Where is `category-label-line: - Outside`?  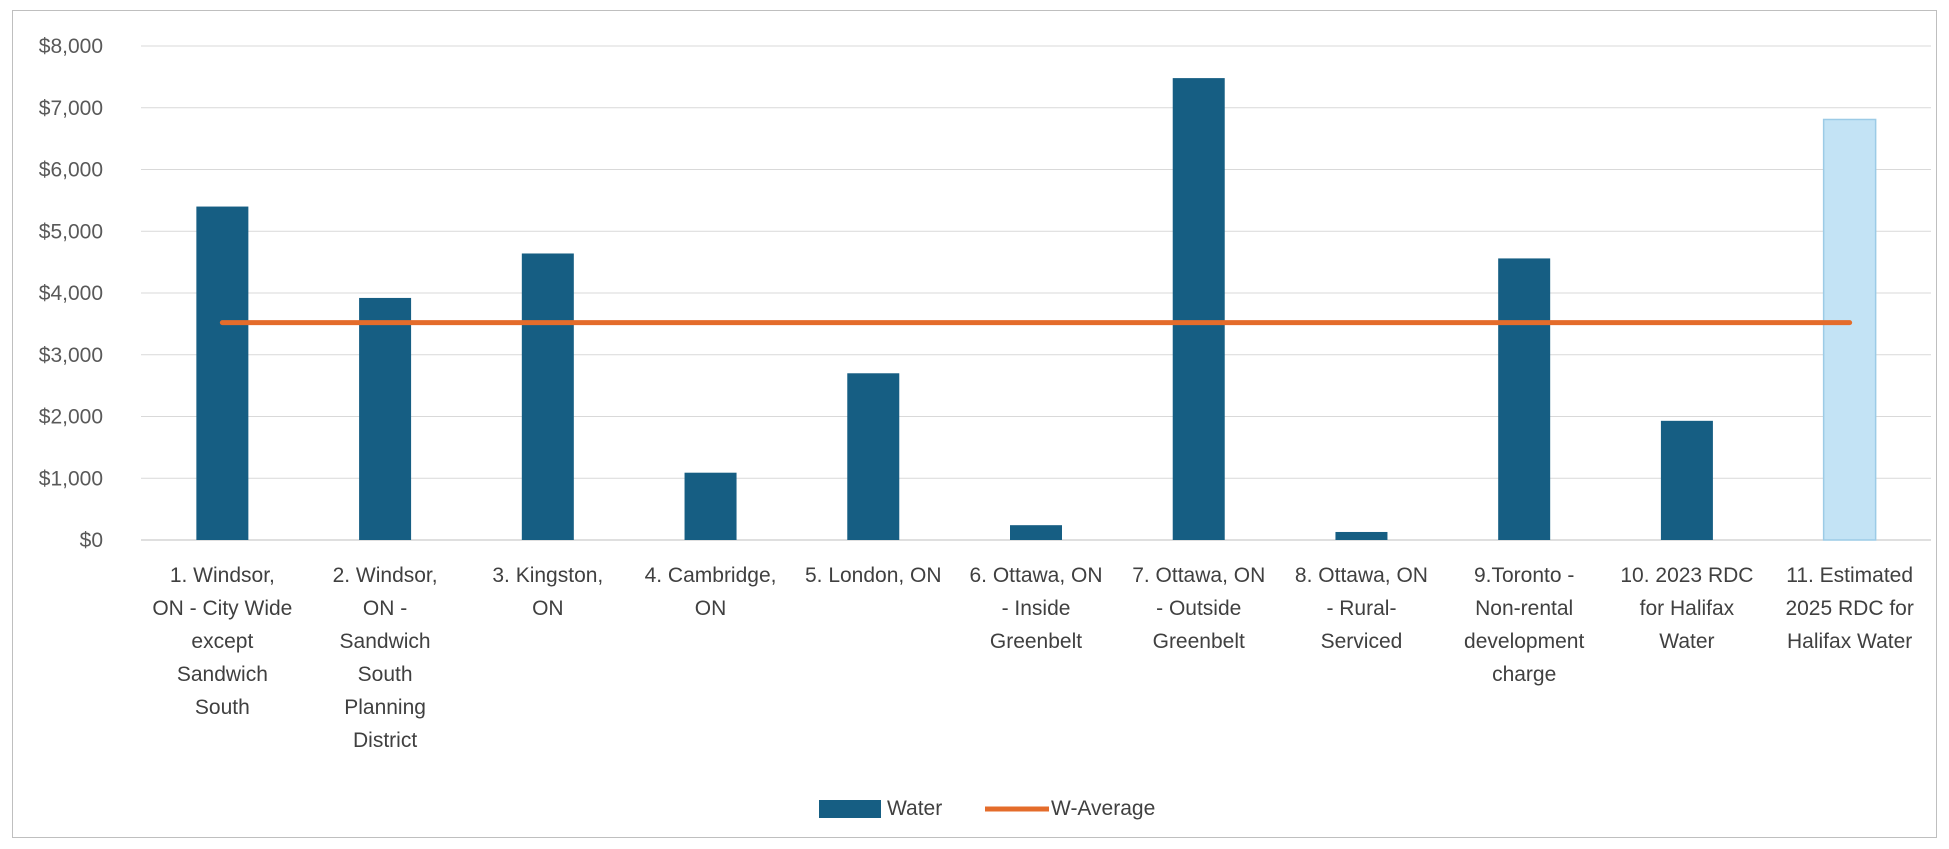
category-label-line: - Outside is located at coordinates (1198, 608).